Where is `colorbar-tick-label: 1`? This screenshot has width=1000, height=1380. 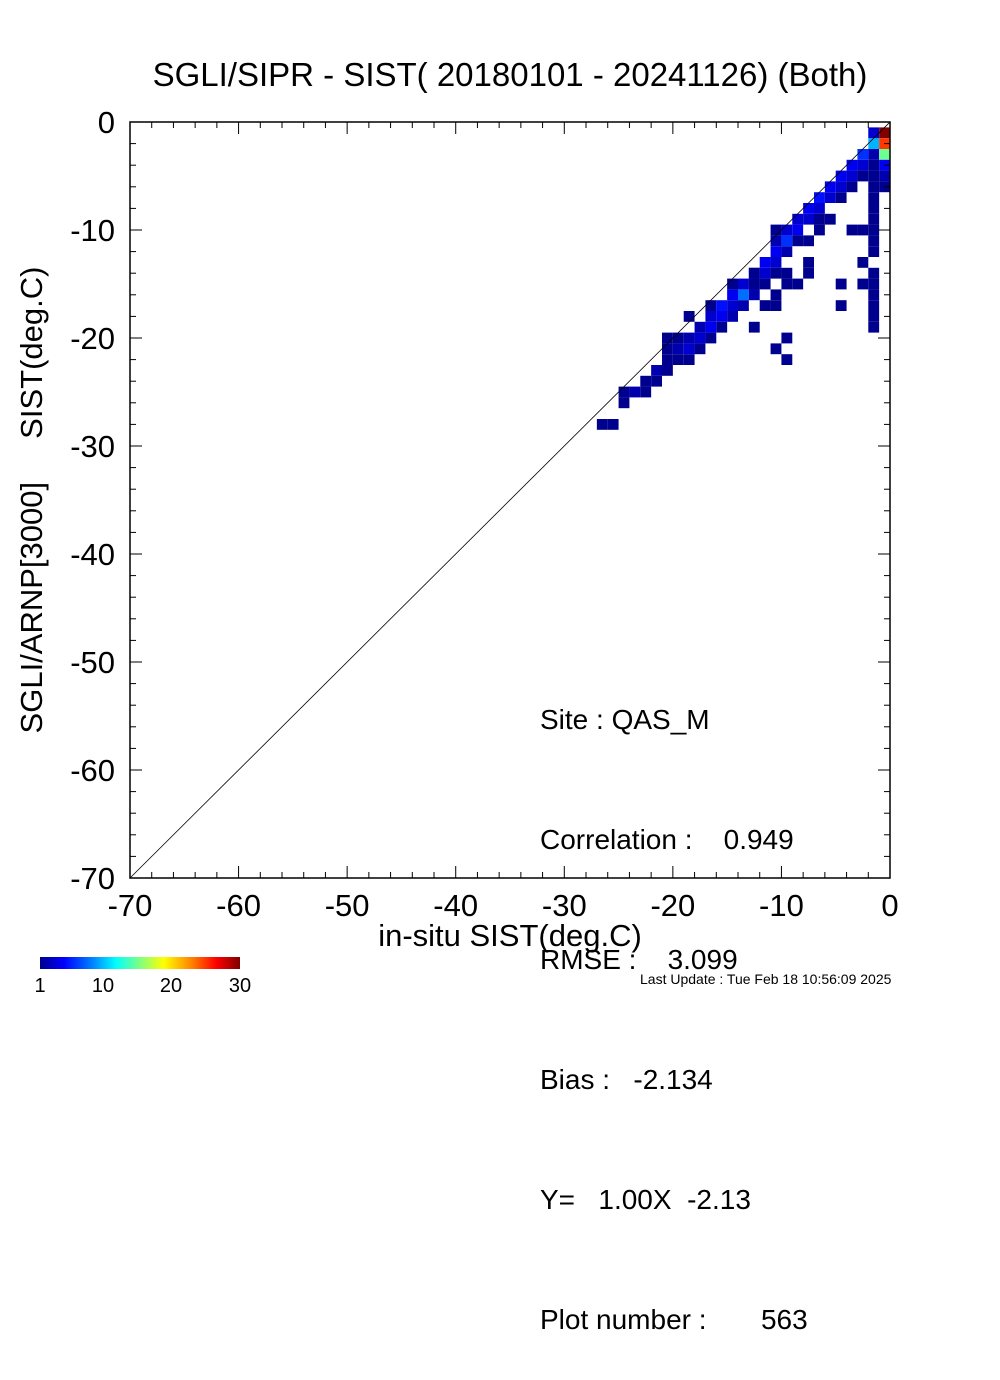 colorbar-tick-label: 1 is located at coordinates (40, 986).